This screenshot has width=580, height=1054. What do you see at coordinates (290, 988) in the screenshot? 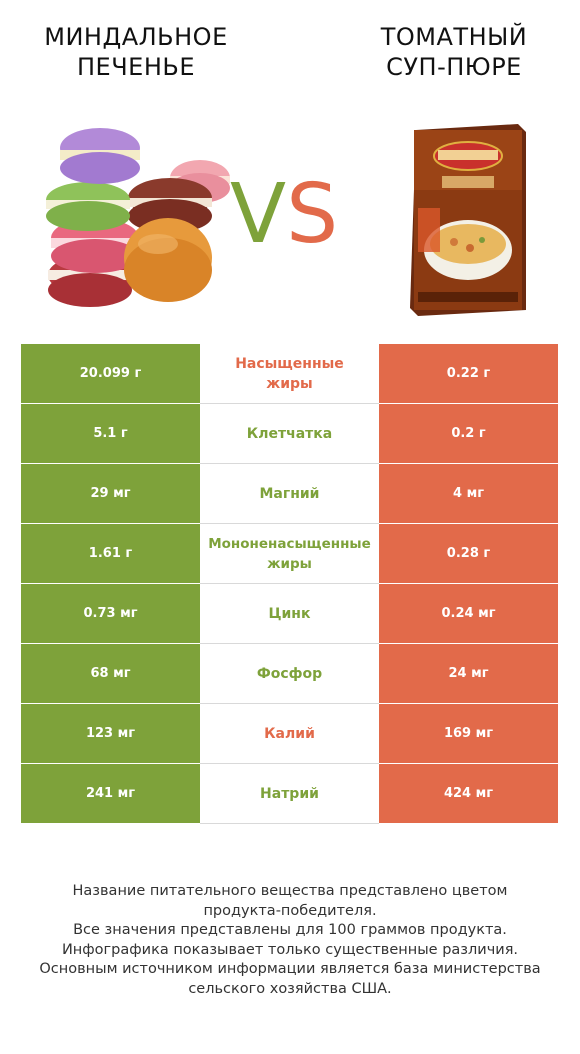
I see `footer-line: сельского хозяйства США.` at bounding box center [290, 988].